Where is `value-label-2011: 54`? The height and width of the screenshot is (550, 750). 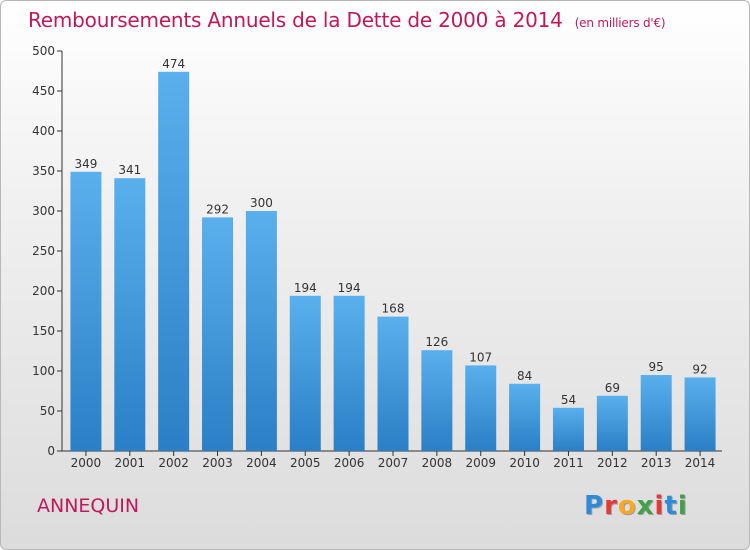 value-label-2011: 54 is located at coordinates (568, 400).